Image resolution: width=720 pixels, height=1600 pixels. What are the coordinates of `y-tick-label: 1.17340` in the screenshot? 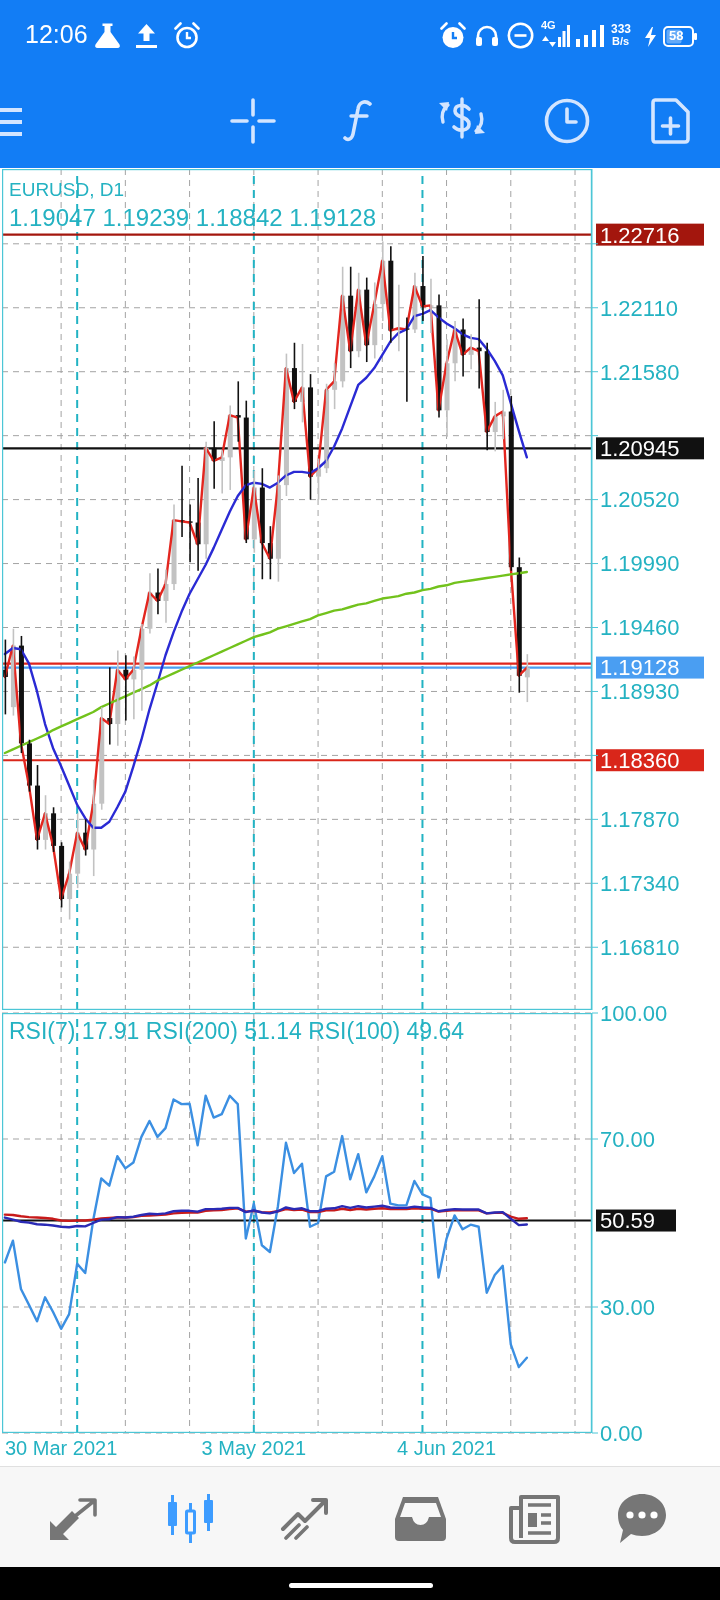 It's located at (640, 884).